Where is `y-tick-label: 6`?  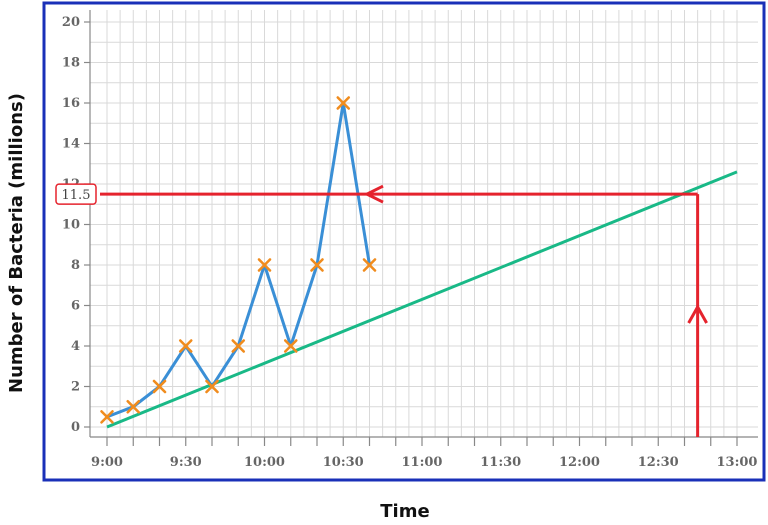 y-tick-label: 6 is located at coordinates (75, 306).